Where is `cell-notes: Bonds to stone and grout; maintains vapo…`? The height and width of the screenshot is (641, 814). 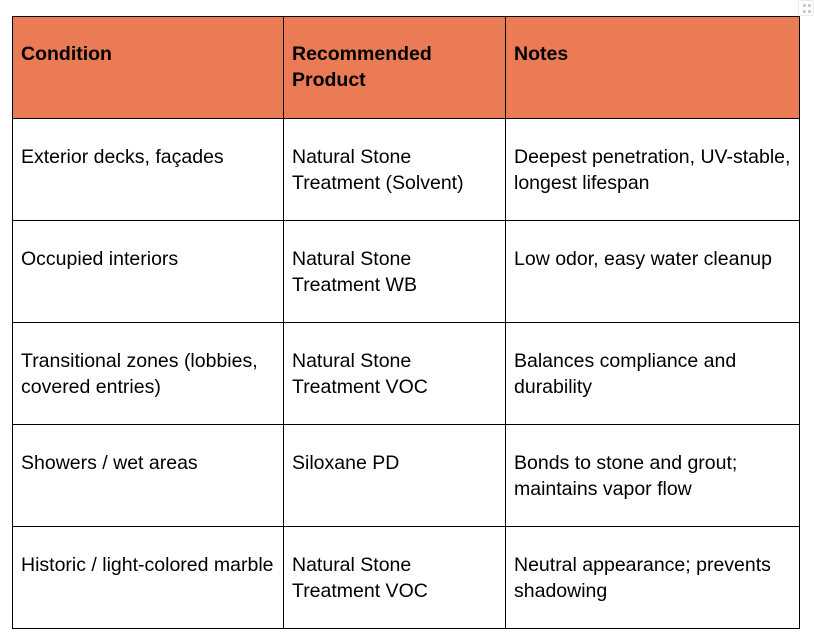
cell-notes: Bonds to stone and grout; maintains vapo… is located at coordinates (652, 475).